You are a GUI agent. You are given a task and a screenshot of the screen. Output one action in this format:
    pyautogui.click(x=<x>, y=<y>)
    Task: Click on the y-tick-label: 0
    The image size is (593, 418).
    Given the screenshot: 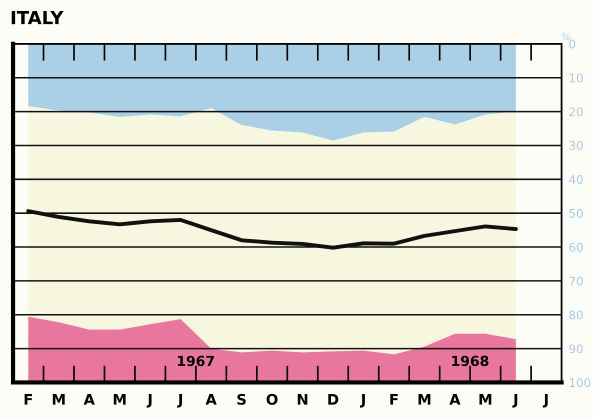 What is the action you would take?
    pyautogui.click(x=572, y=44)
    